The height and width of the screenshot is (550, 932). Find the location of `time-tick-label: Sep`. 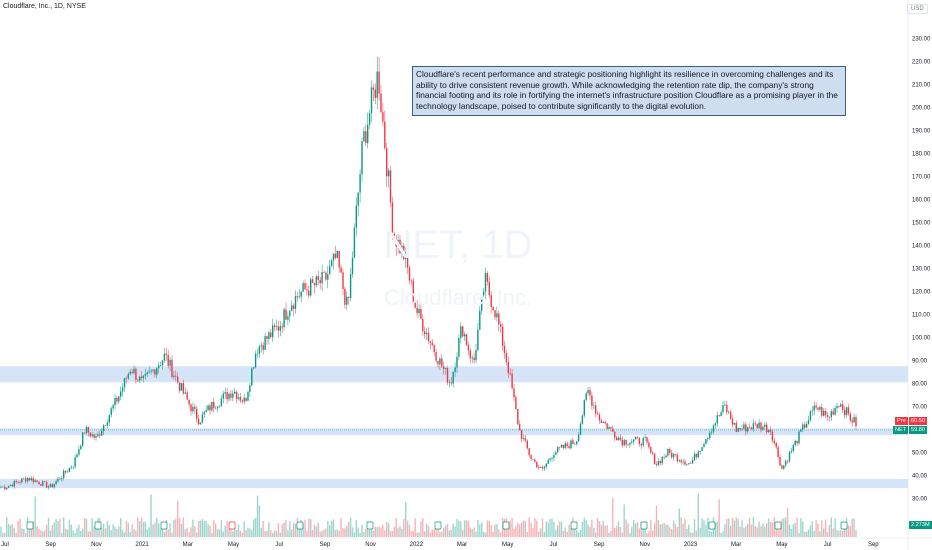

time-tick-label: Sep is located at coordinates (599, 545).